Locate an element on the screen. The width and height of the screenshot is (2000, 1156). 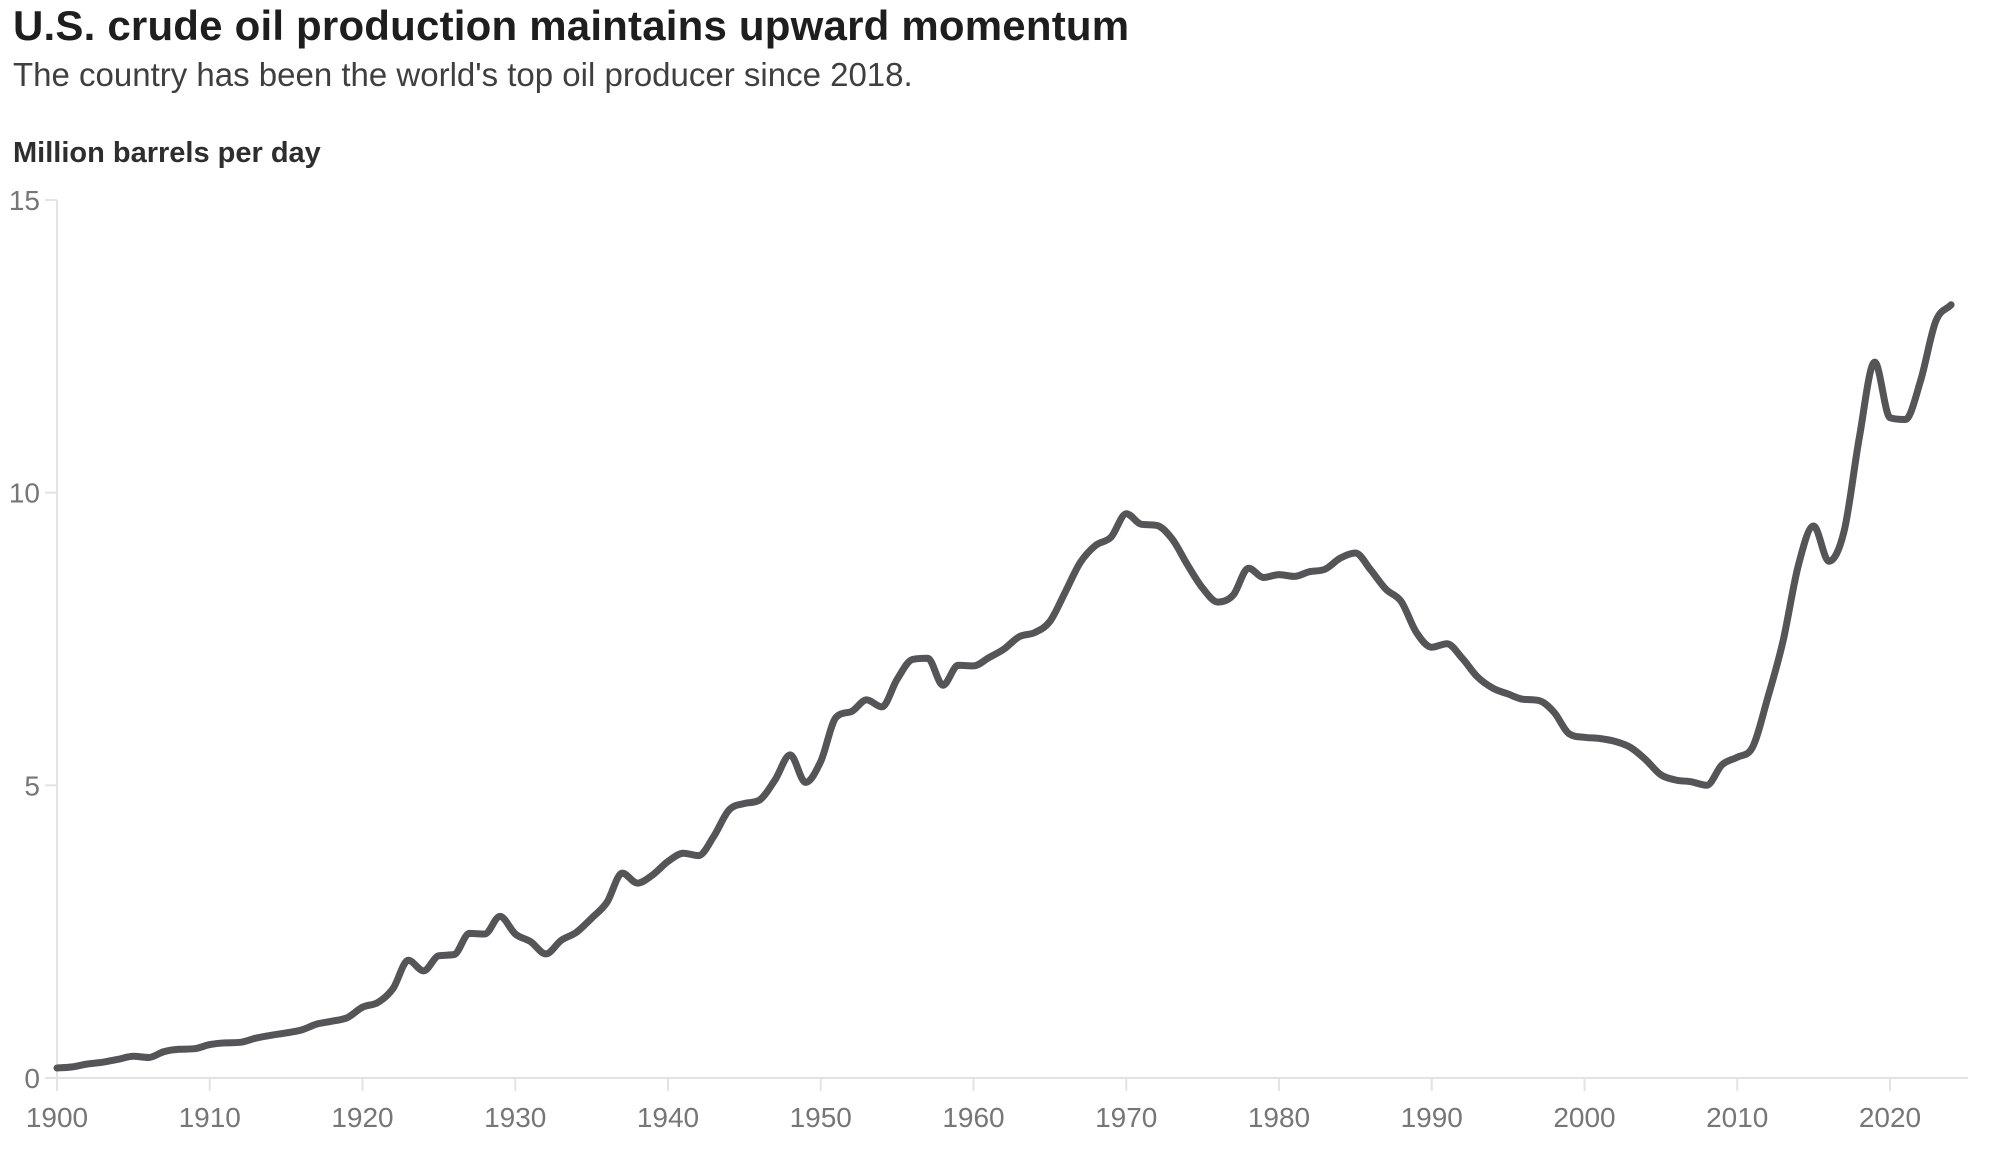
x-tick-label: 1990 is located at coordinates (1432, 1117).